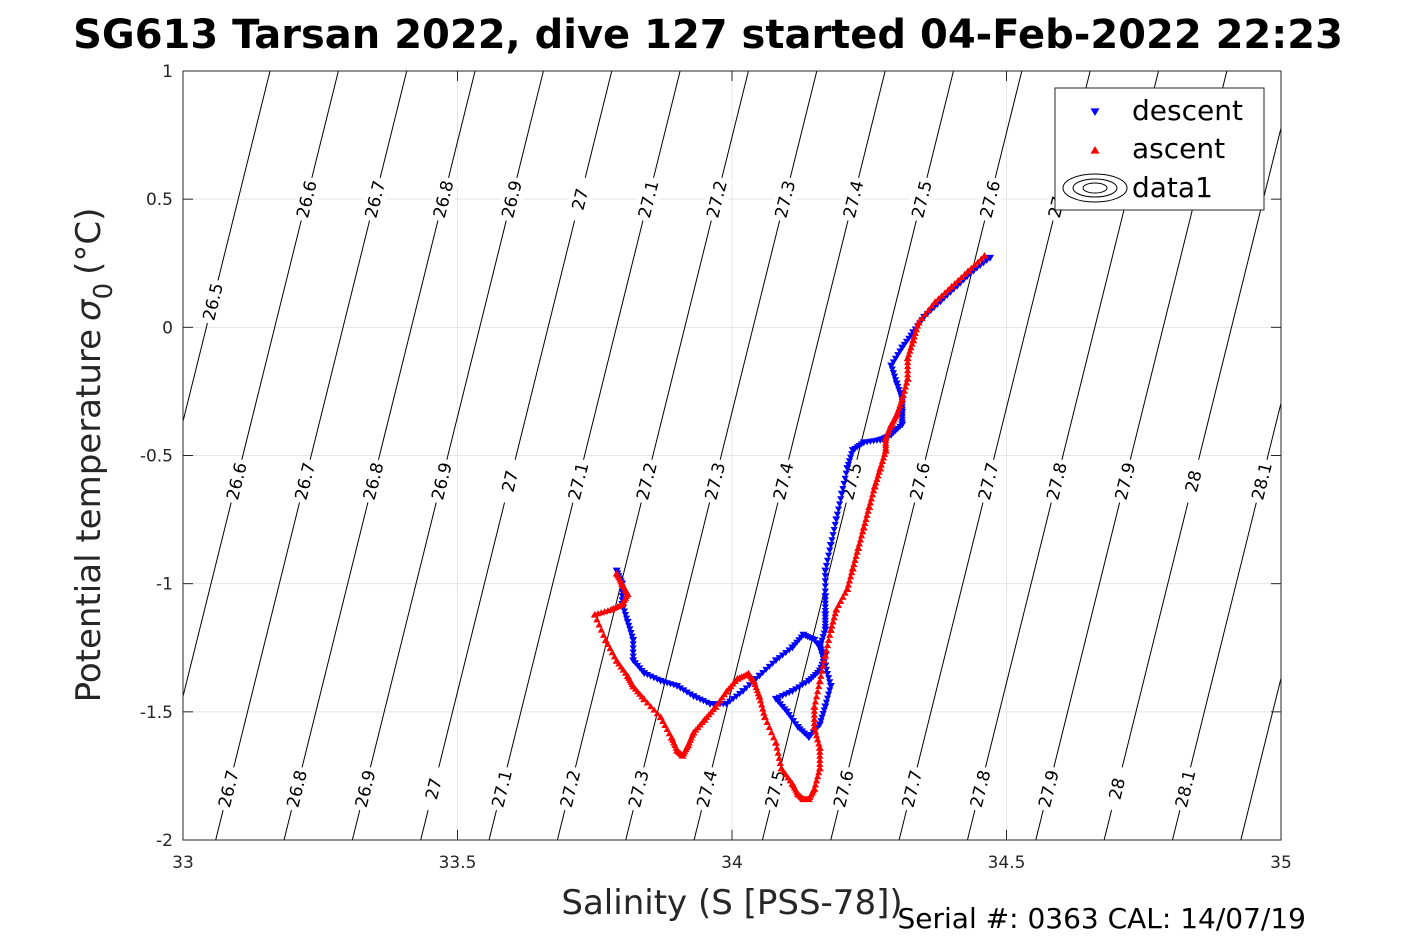 This screenshot has width=1417, height=945. I want to click on legend-contour-icon, so click(1095, 188).